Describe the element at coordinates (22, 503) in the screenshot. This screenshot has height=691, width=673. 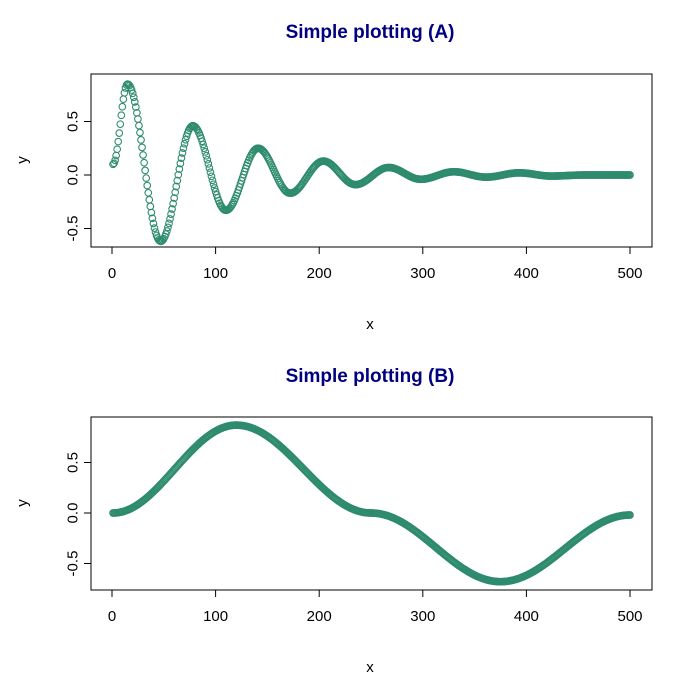
I see `y-axis-label-b: y` at that location.